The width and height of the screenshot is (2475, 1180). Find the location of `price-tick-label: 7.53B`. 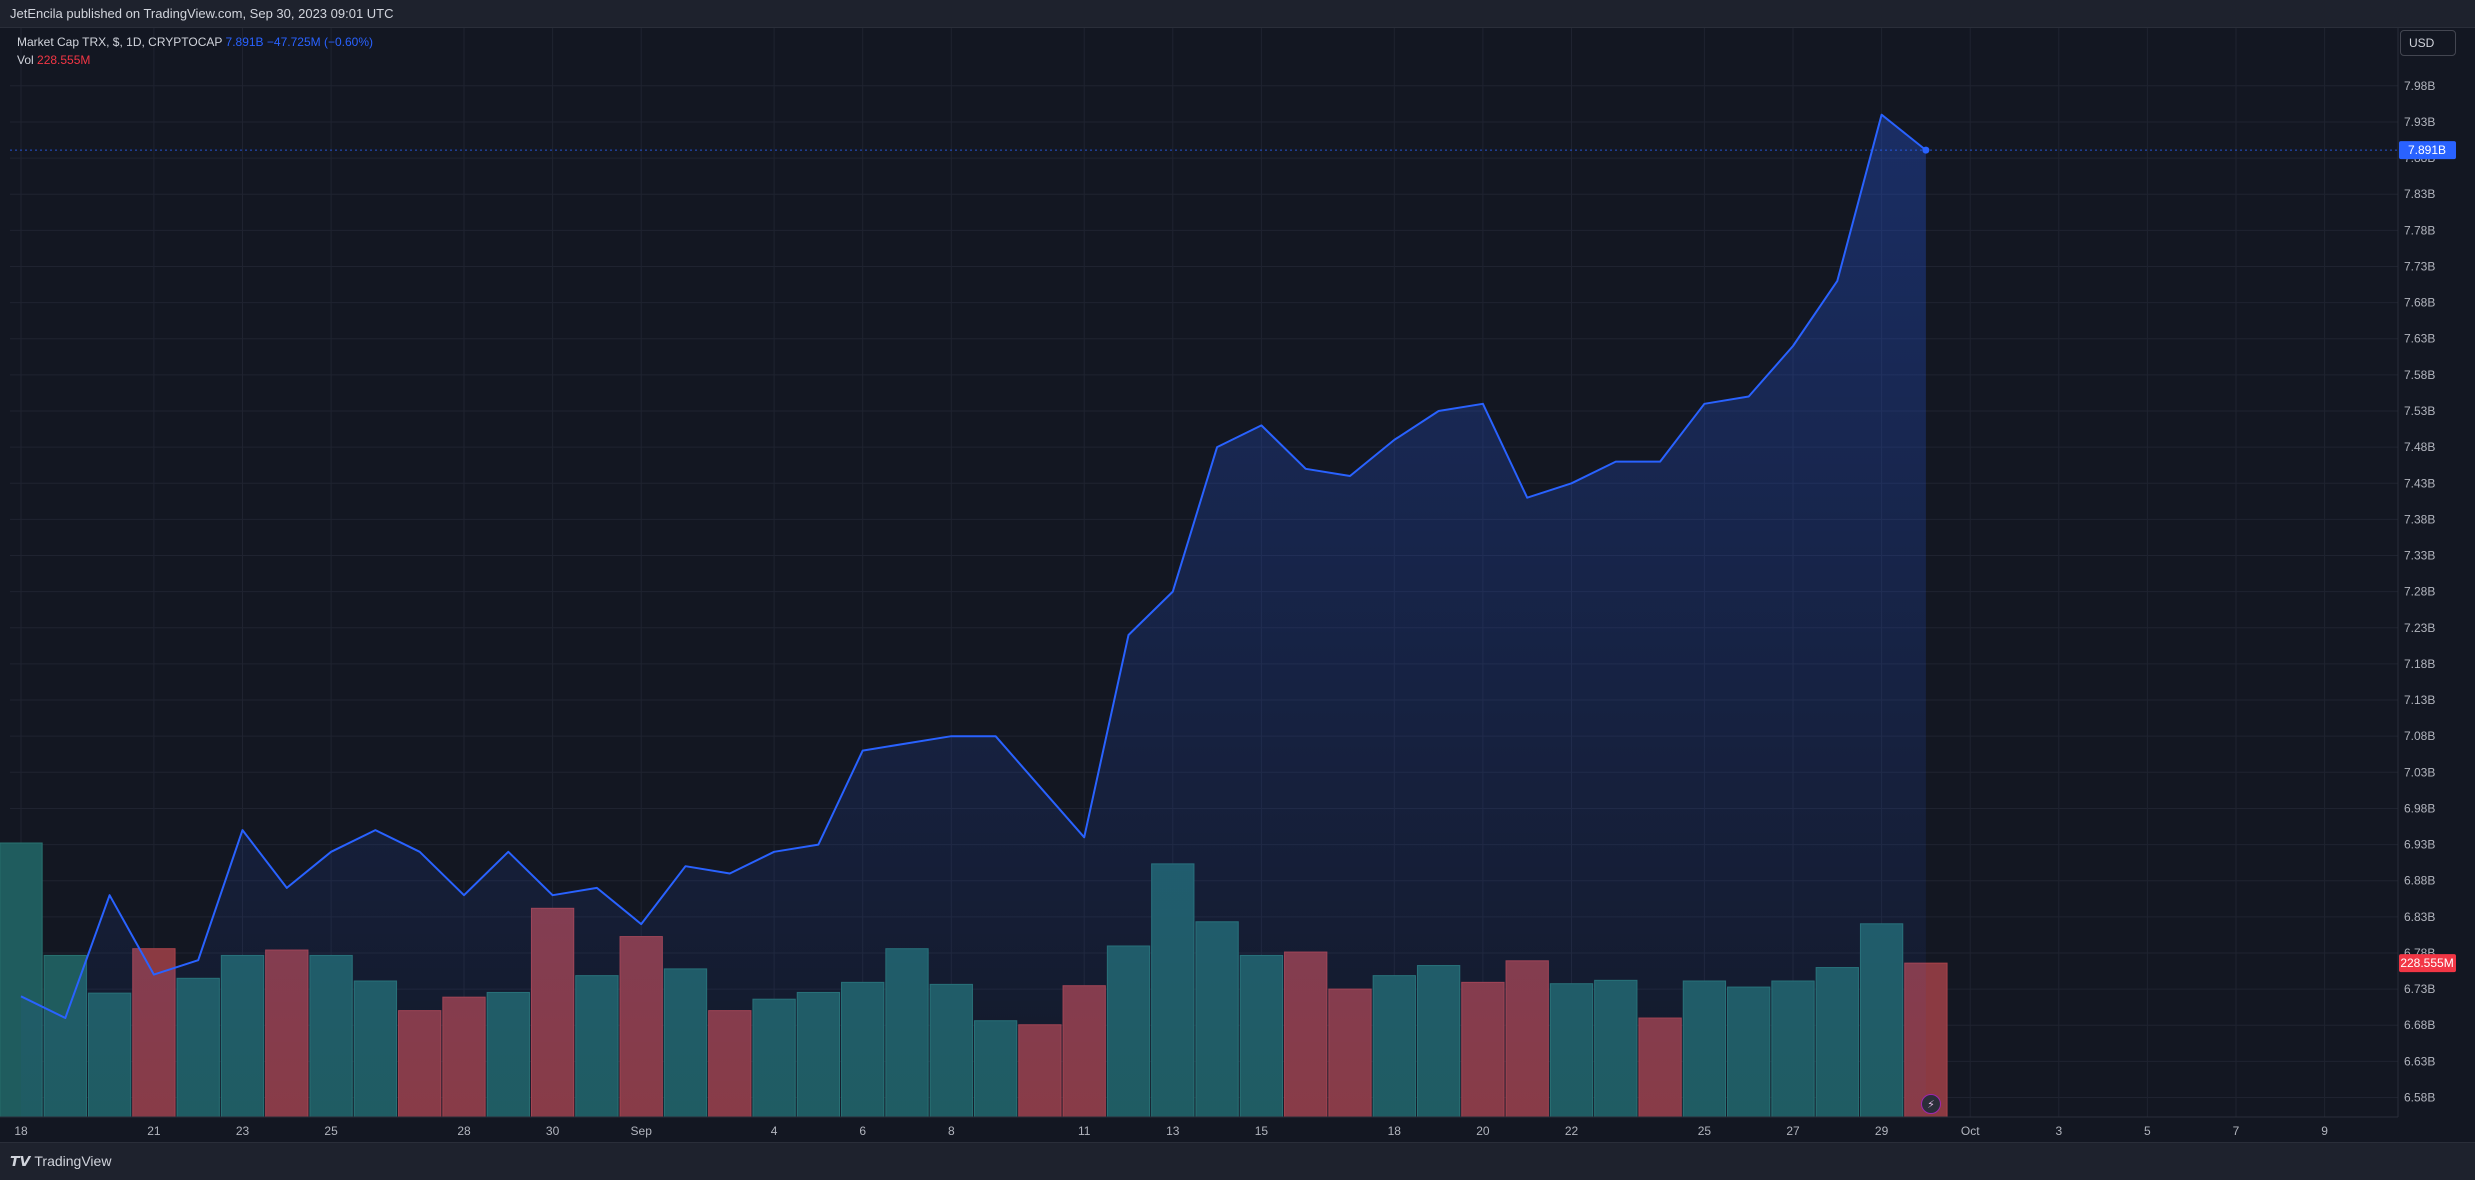

price-tick-label: 7.53B is located at coordinates (2419, 411).